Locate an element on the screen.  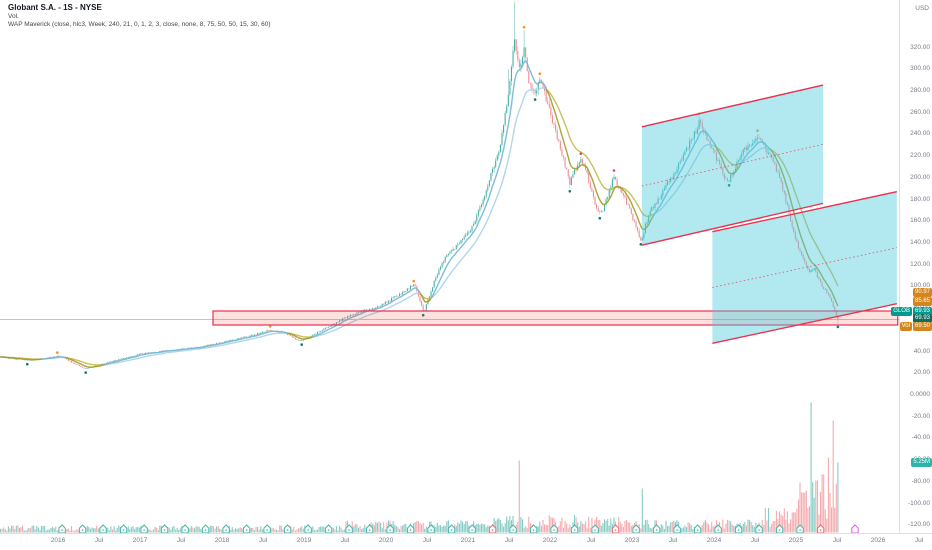
indicator-price-label: 69.93 is located at coordinates (922, 318).